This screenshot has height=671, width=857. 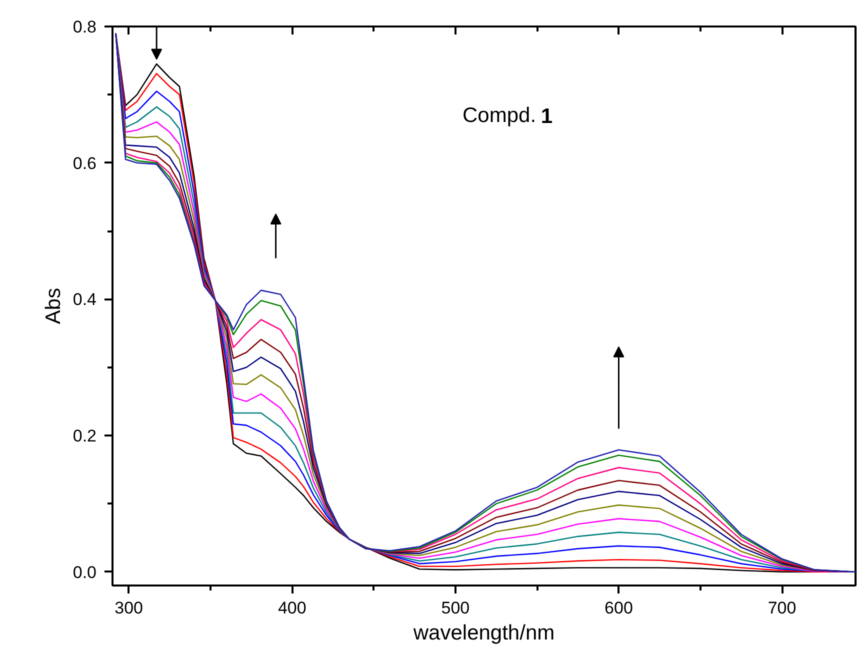 I want to click on y-tick-label: 0.0, so click(x=84, y=572).